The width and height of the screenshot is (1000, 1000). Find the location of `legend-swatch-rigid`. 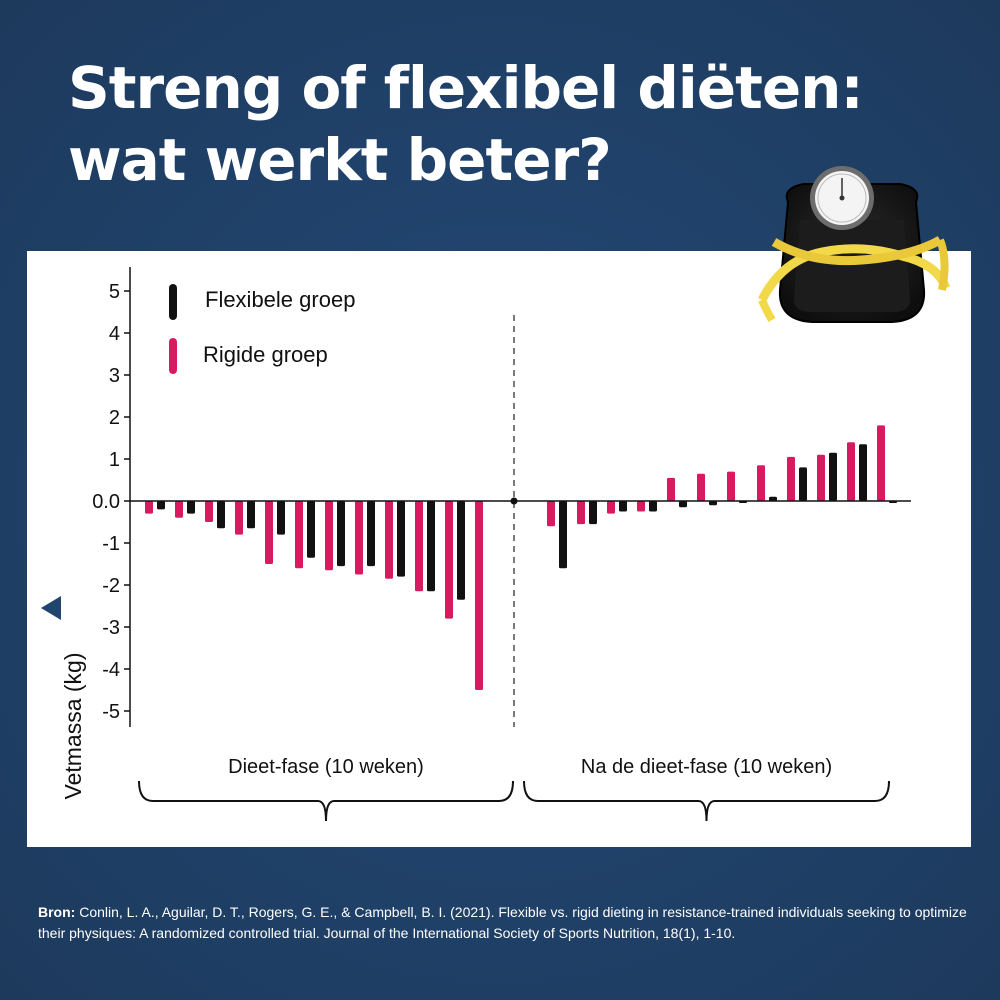

legend-swatch-rigid is located at coordinates (173, 356).